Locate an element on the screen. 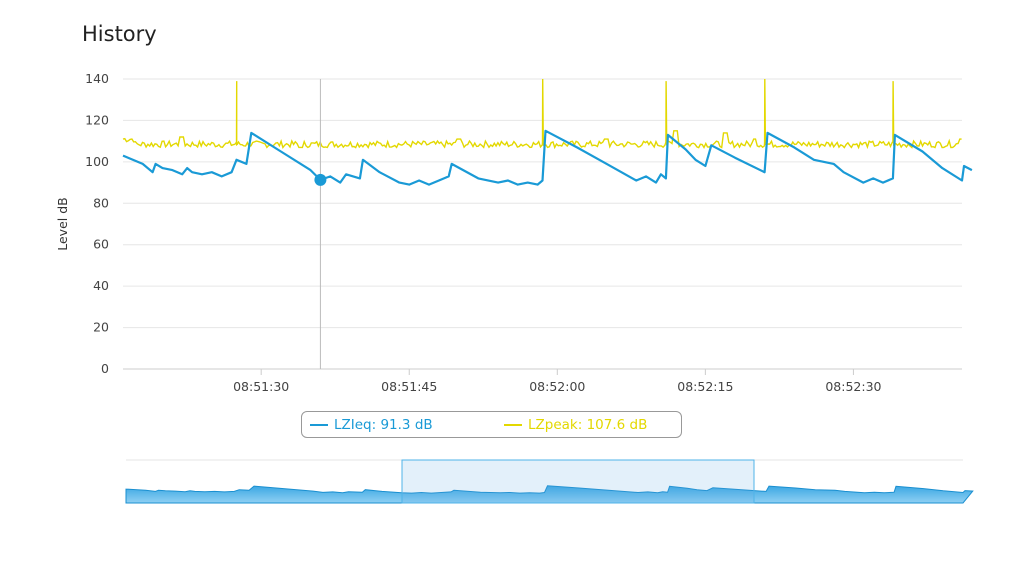  legend-item-lzpeak: LZpeak: 107.6 dB is located at coordinates (575, 424).